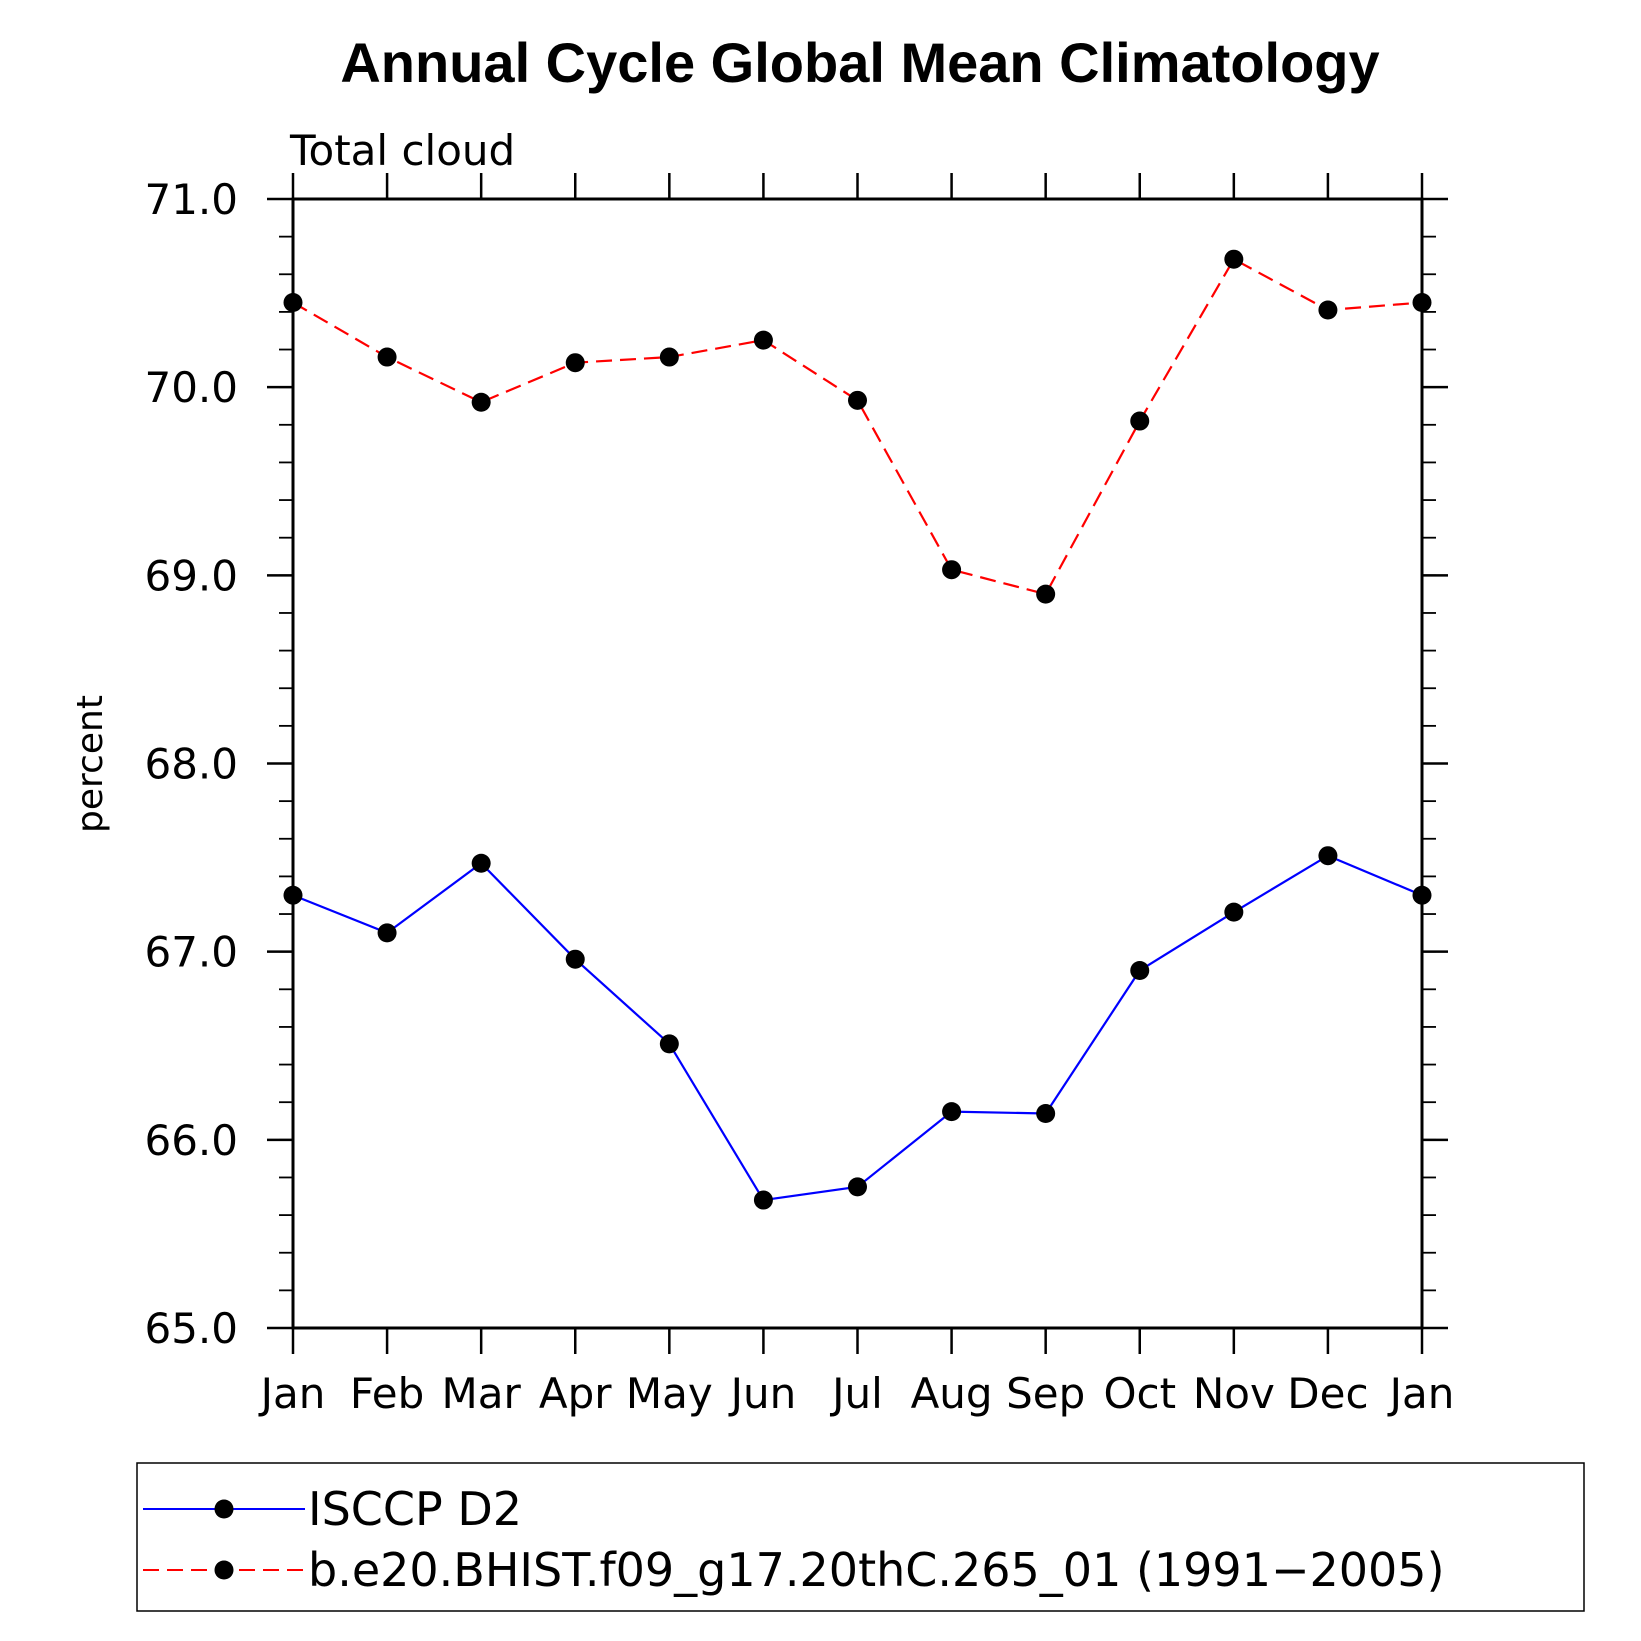 This screenshot has height=1641, width=1641. What do you see at coordinates (224, 1509) in the screenshot?
I see `legend-marker-isccp` at bounding box center [224, 1509].